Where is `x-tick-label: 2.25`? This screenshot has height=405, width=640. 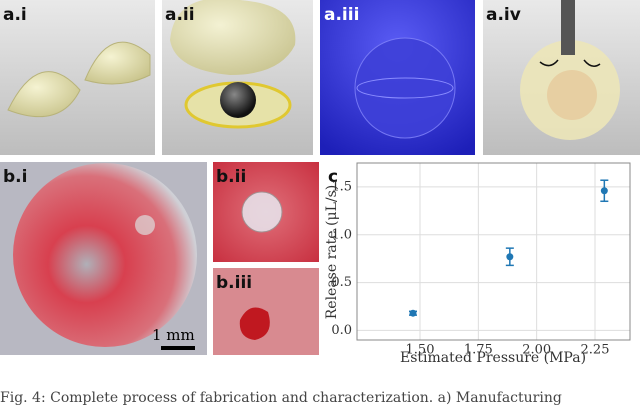
x-tick-label: 2.25 is located at coordinates (595, 350).